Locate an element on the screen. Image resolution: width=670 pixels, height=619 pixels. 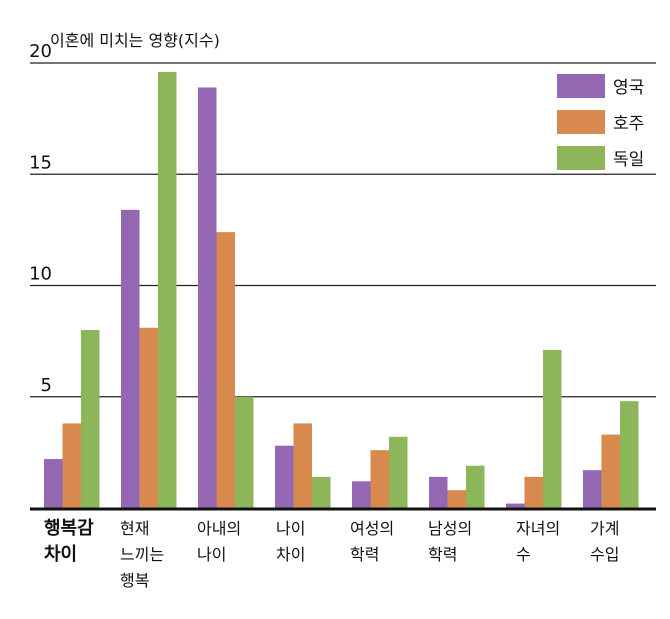
bar-독일-1 is located at coordinates (167, 290).